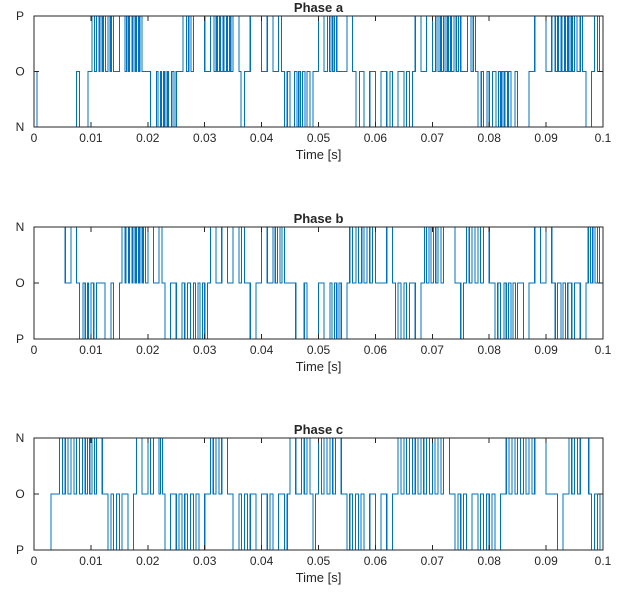 This screenshot has height=592, width=635. I want to click on phase-b-xtick-label: 0.01, so click(91, 350).